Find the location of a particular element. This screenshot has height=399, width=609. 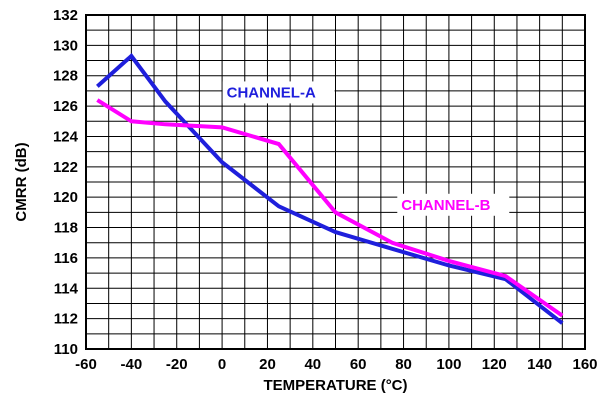

x-tick-label: 80 is located at coordinates (403, 364).